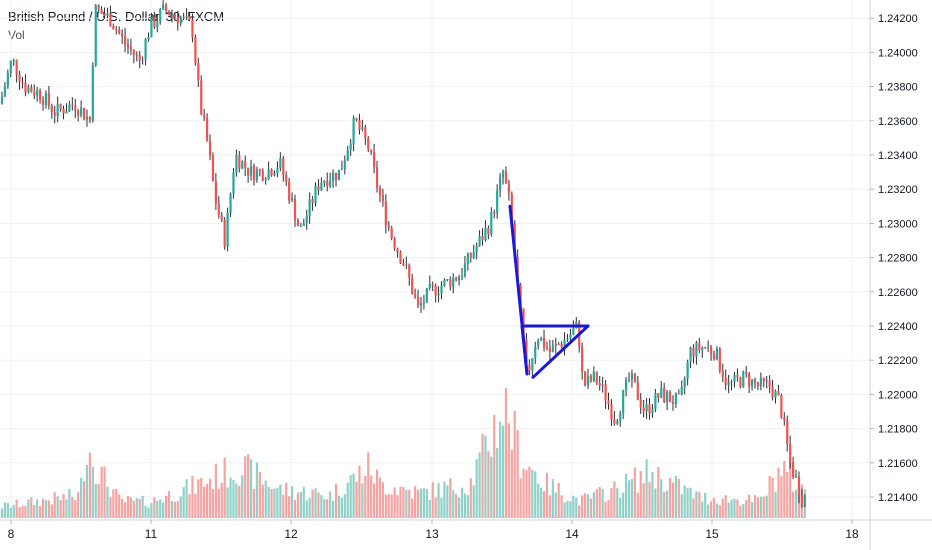 This screenshot has height=550, width=932. I want to click on y-tick-label: 1.21400, so click(898, 498).